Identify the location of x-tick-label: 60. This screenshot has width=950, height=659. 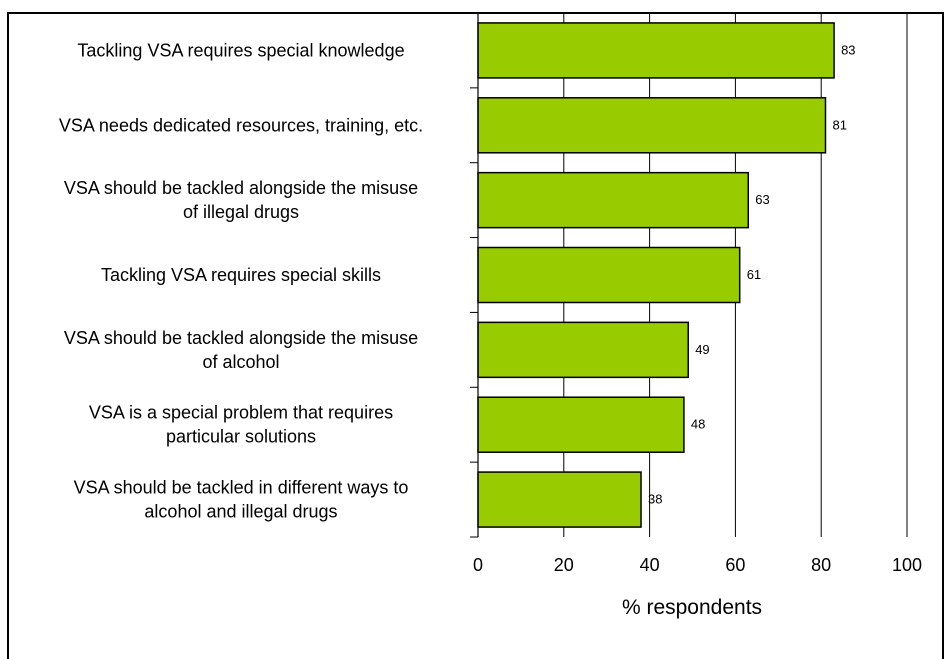
(735, 565).